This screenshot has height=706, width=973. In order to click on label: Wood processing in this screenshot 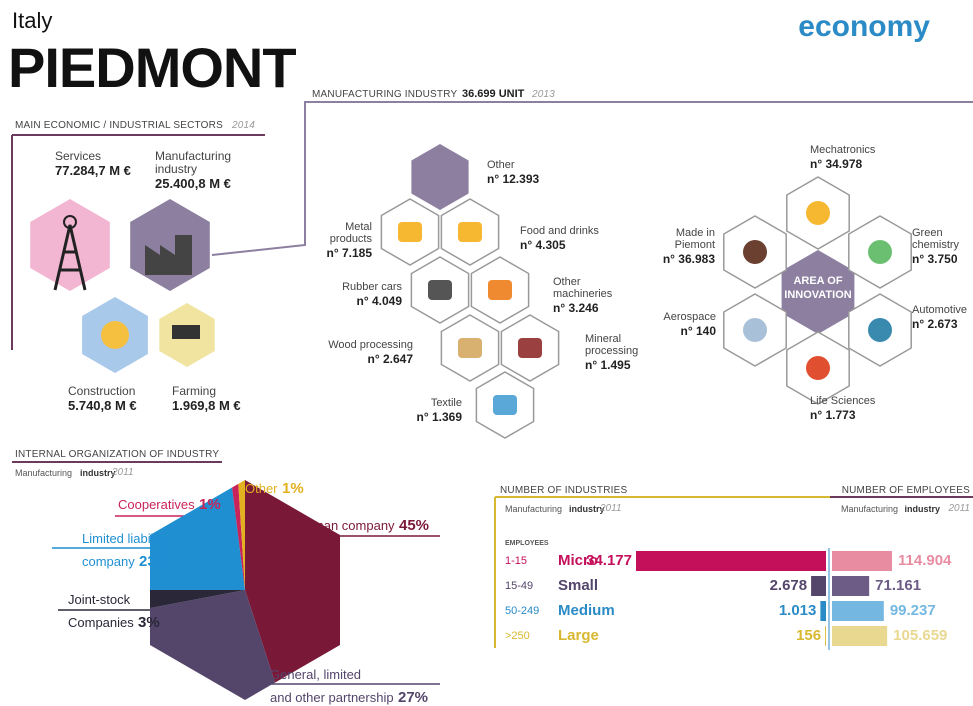, I will do `click(370, 345)`.